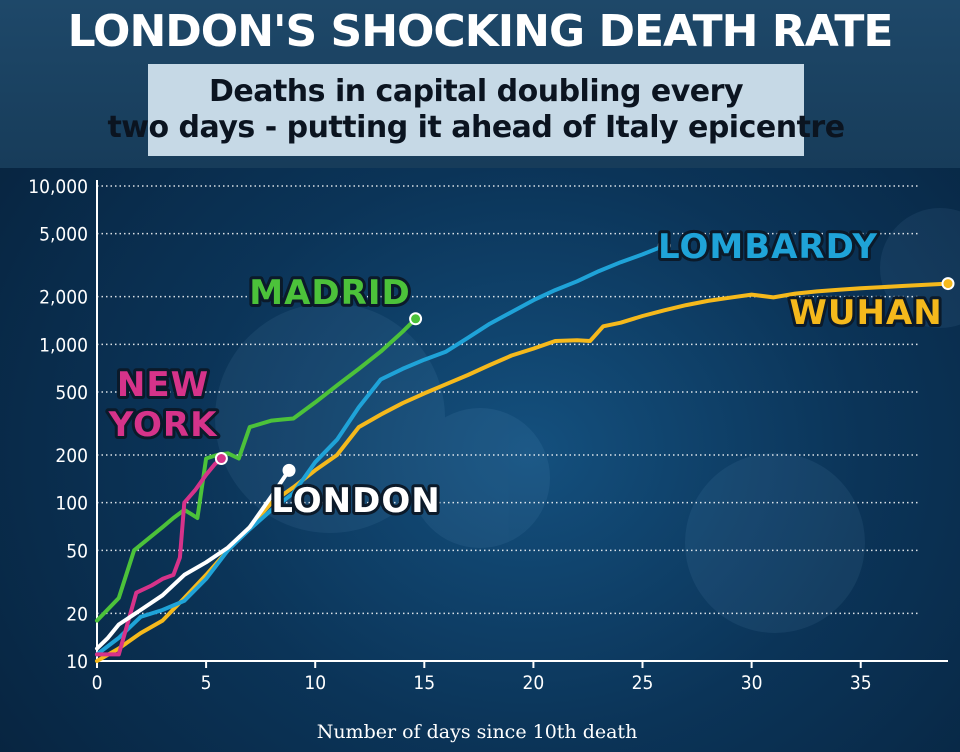  Describe the element at coordinates (71, 504) in the screenshot. I see `y-tick-label: 100` at that location.